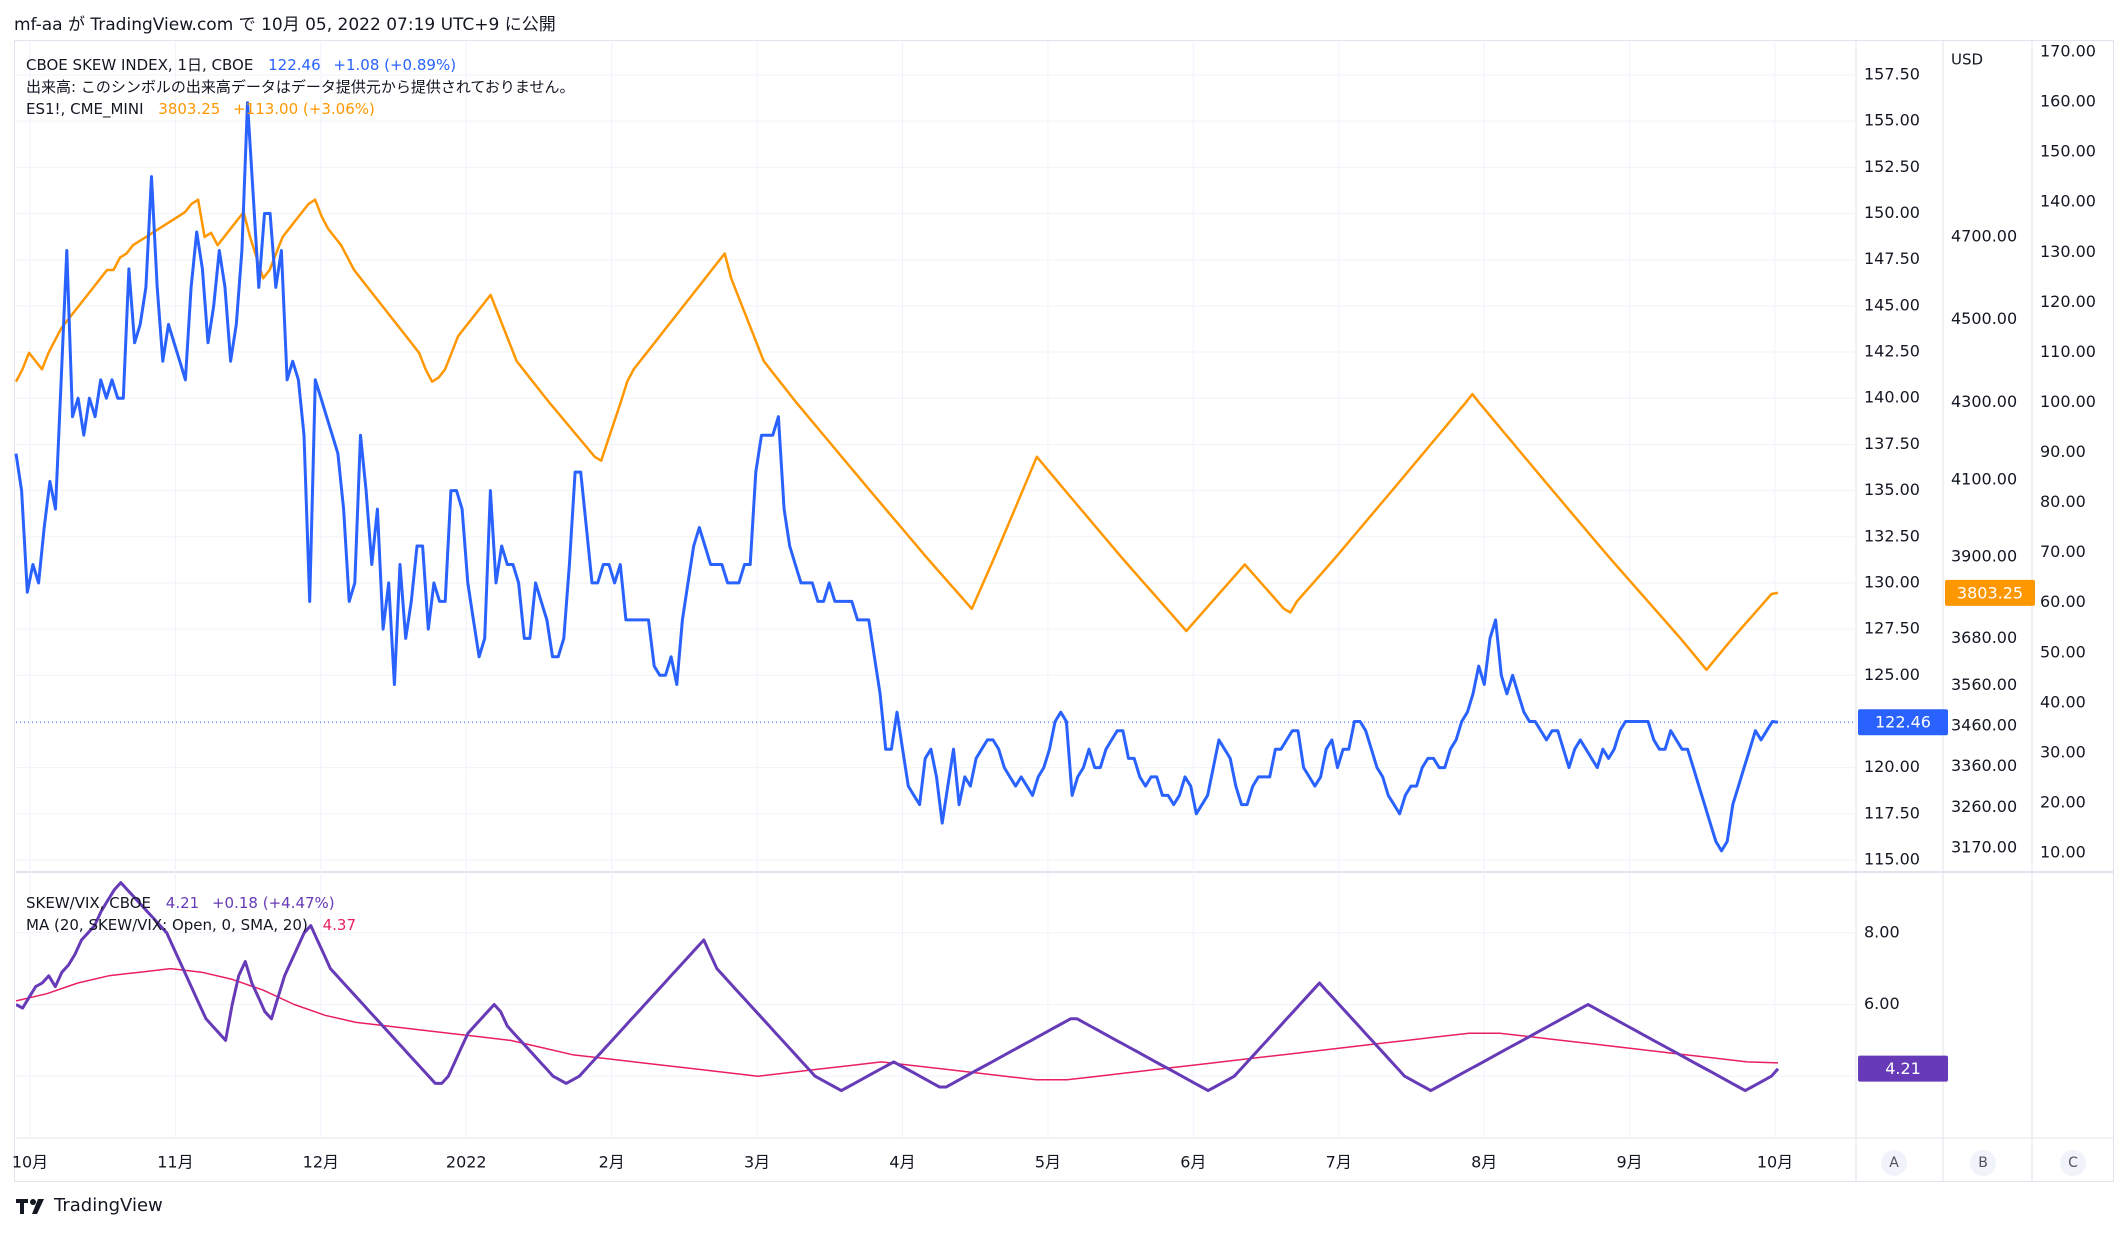 The image size is (2127, 1234). I want to click on legend-ma: MA (20, SKEW/VIX: Open, 0, SMA, 20) 4.37, so click(191, 925).